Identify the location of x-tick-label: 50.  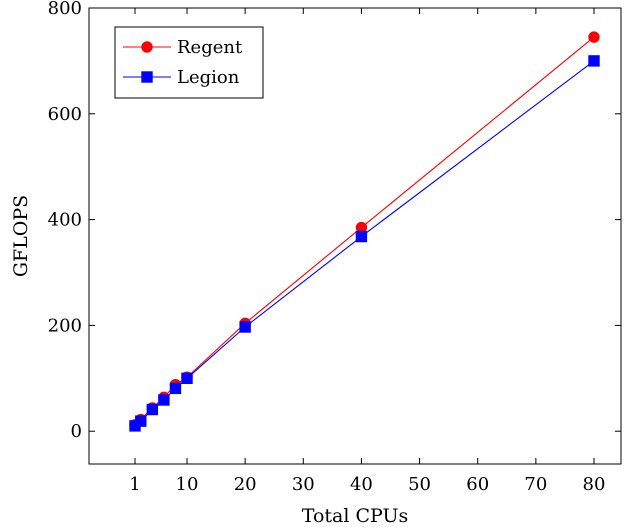
(419, 484).